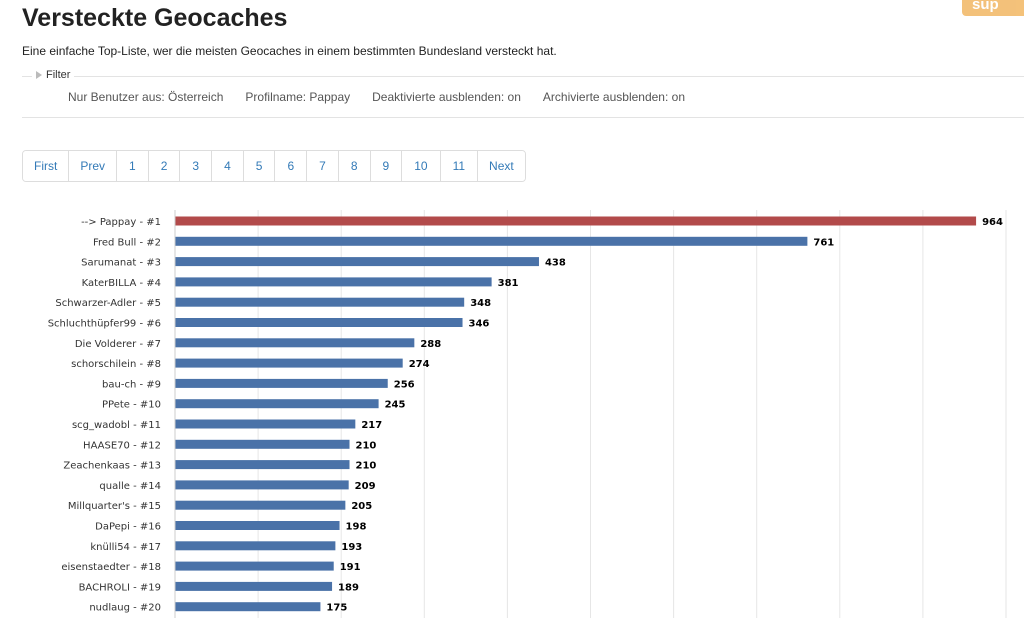  What do you see at coordinates (114, 506) in the screenshot?
I see `category-label: Millquarter's - #15` at bounding box center [114, 506].